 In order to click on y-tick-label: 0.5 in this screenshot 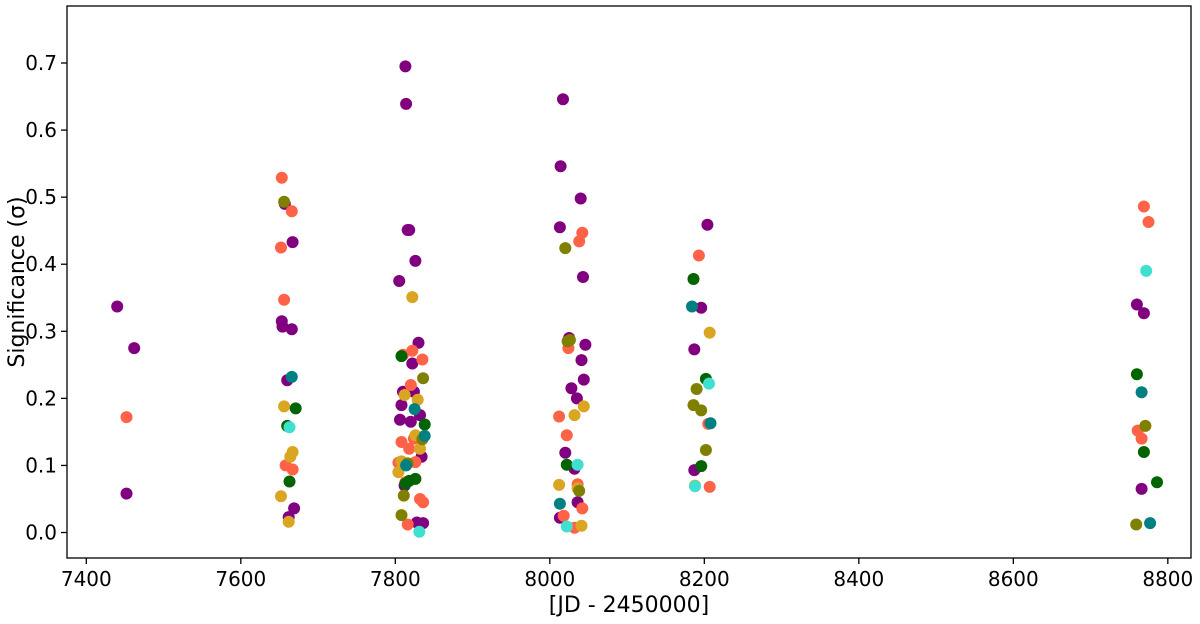, I will do `click(41, 197)`.